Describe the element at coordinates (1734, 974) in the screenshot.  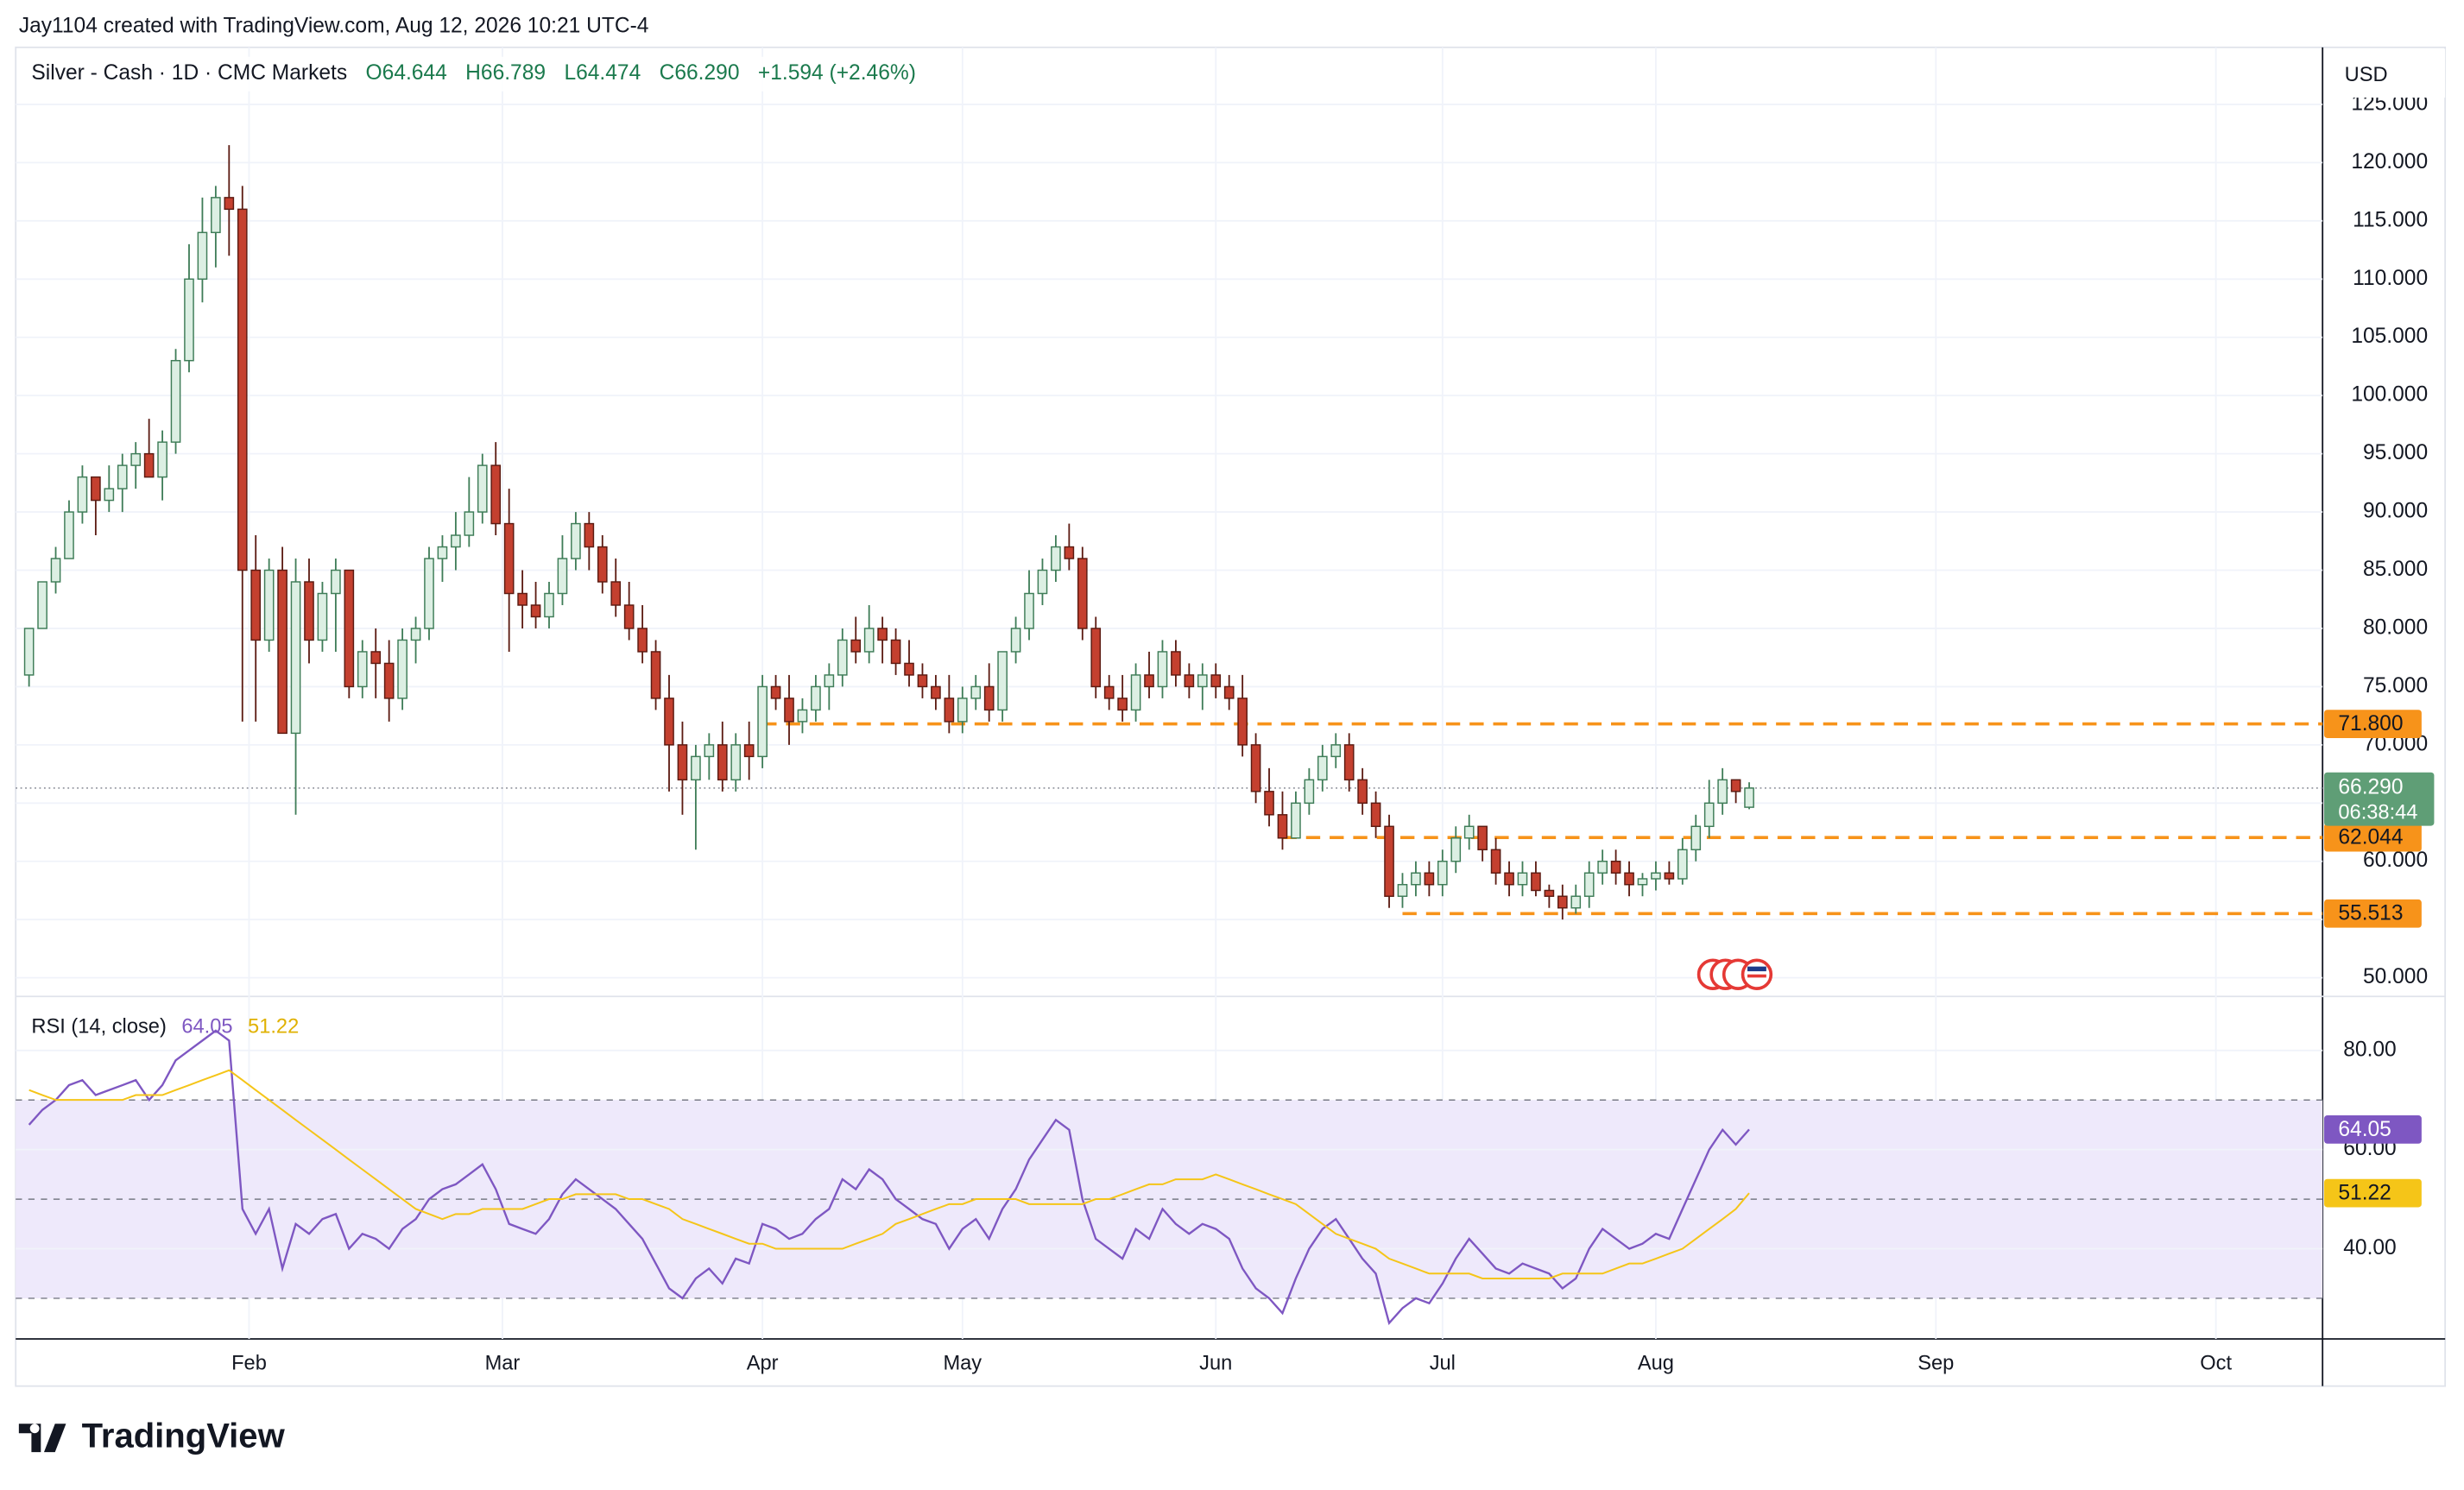
I see `event-icons` at that location.